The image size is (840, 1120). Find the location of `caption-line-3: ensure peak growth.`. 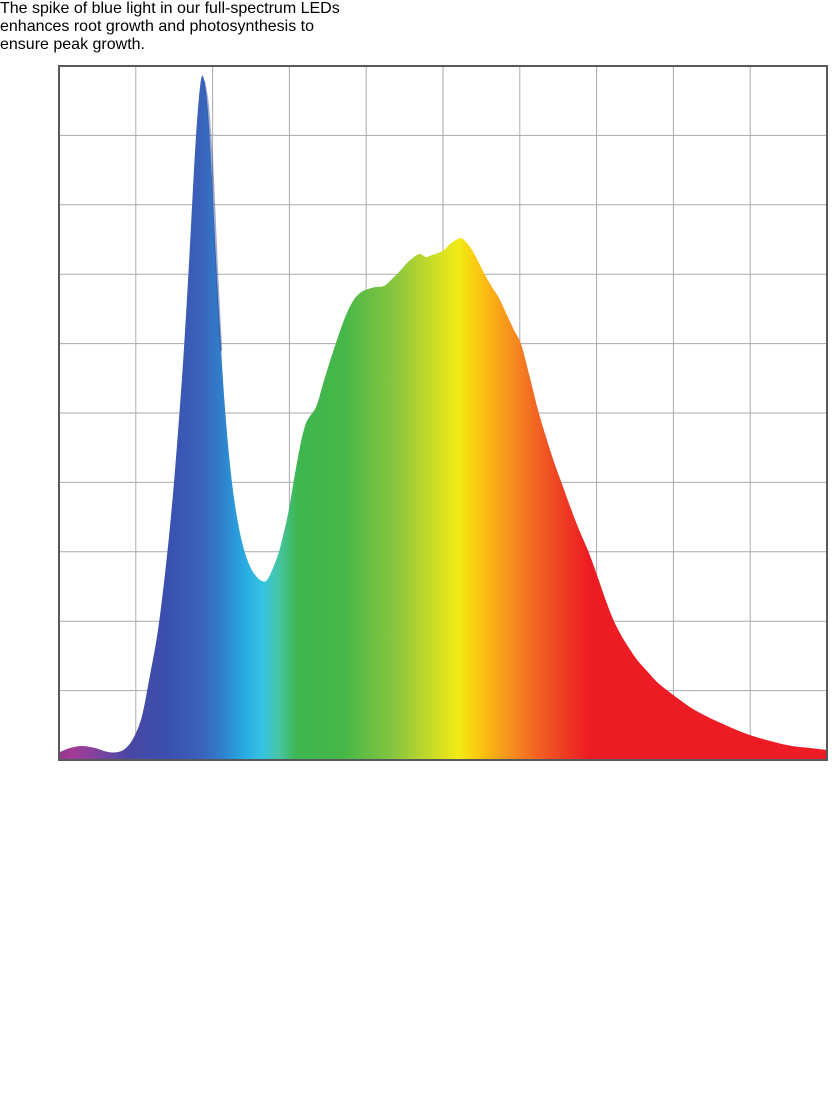

caption-line-3: ensure peak growth. is located at coordinates (72, 44).